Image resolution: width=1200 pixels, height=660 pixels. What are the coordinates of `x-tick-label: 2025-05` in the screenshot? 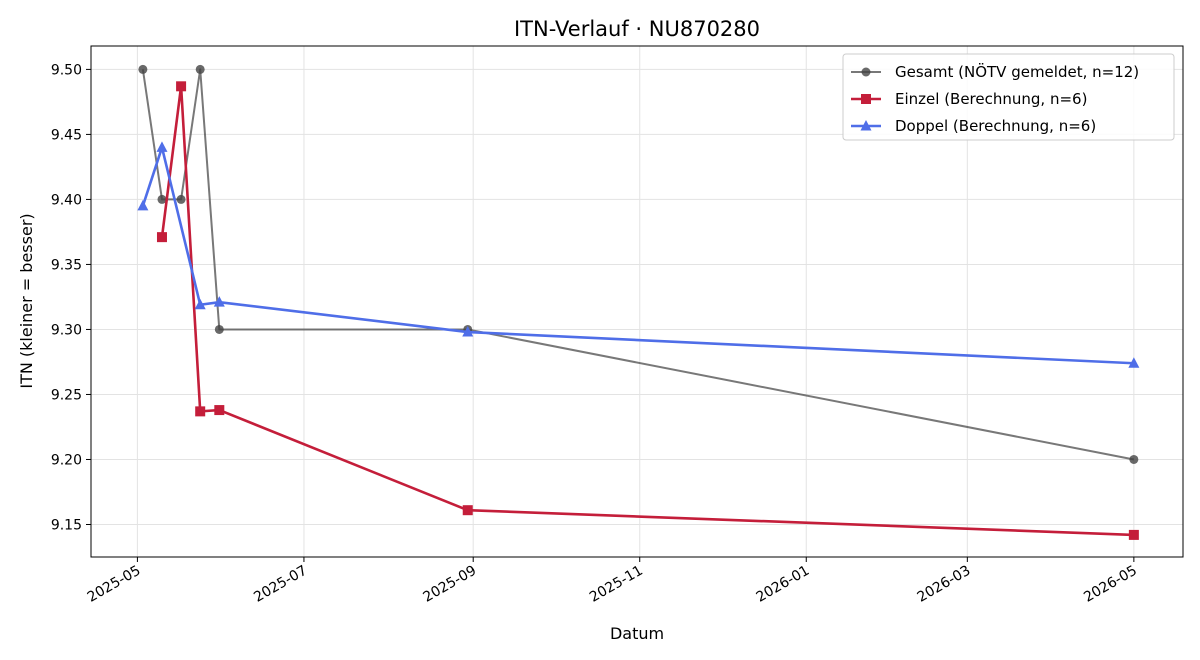 It's located at (114, 584).